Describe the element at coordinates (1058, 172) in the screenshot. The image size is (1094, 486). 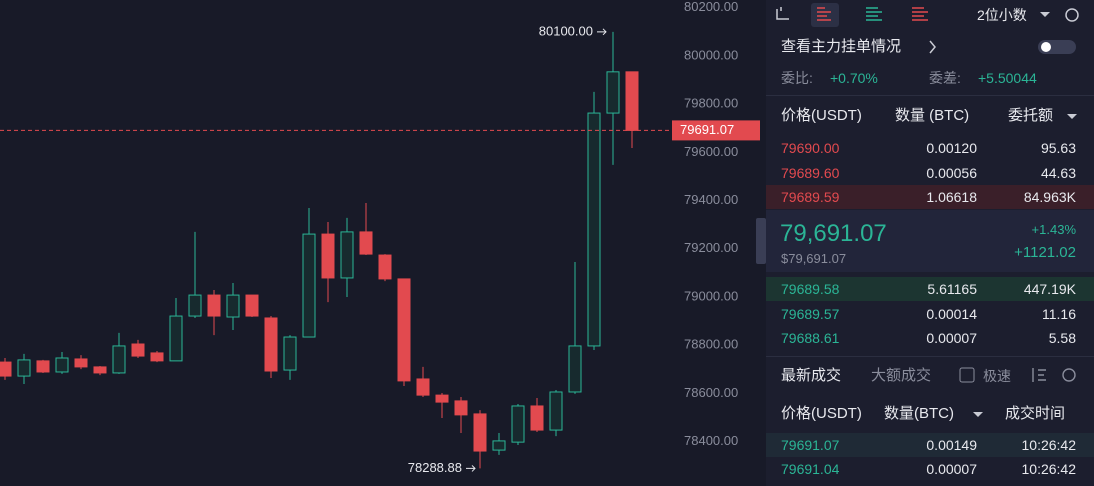
I see `amount: 44.63` at that location.